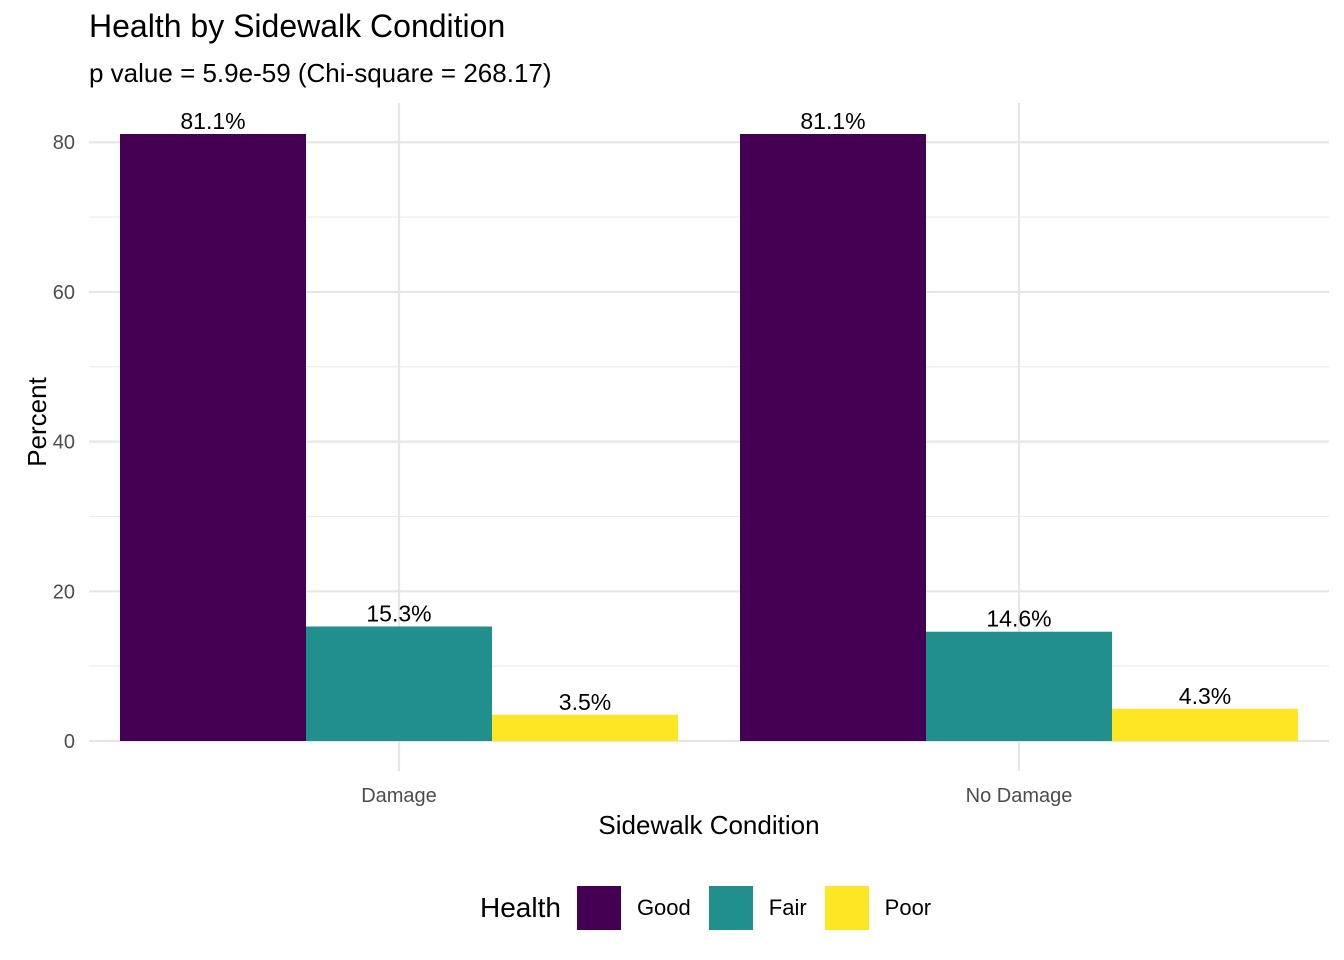  Describe the element at coordinates (908, 907) in the screenshot. I see `legend-label: Poor` at that location.